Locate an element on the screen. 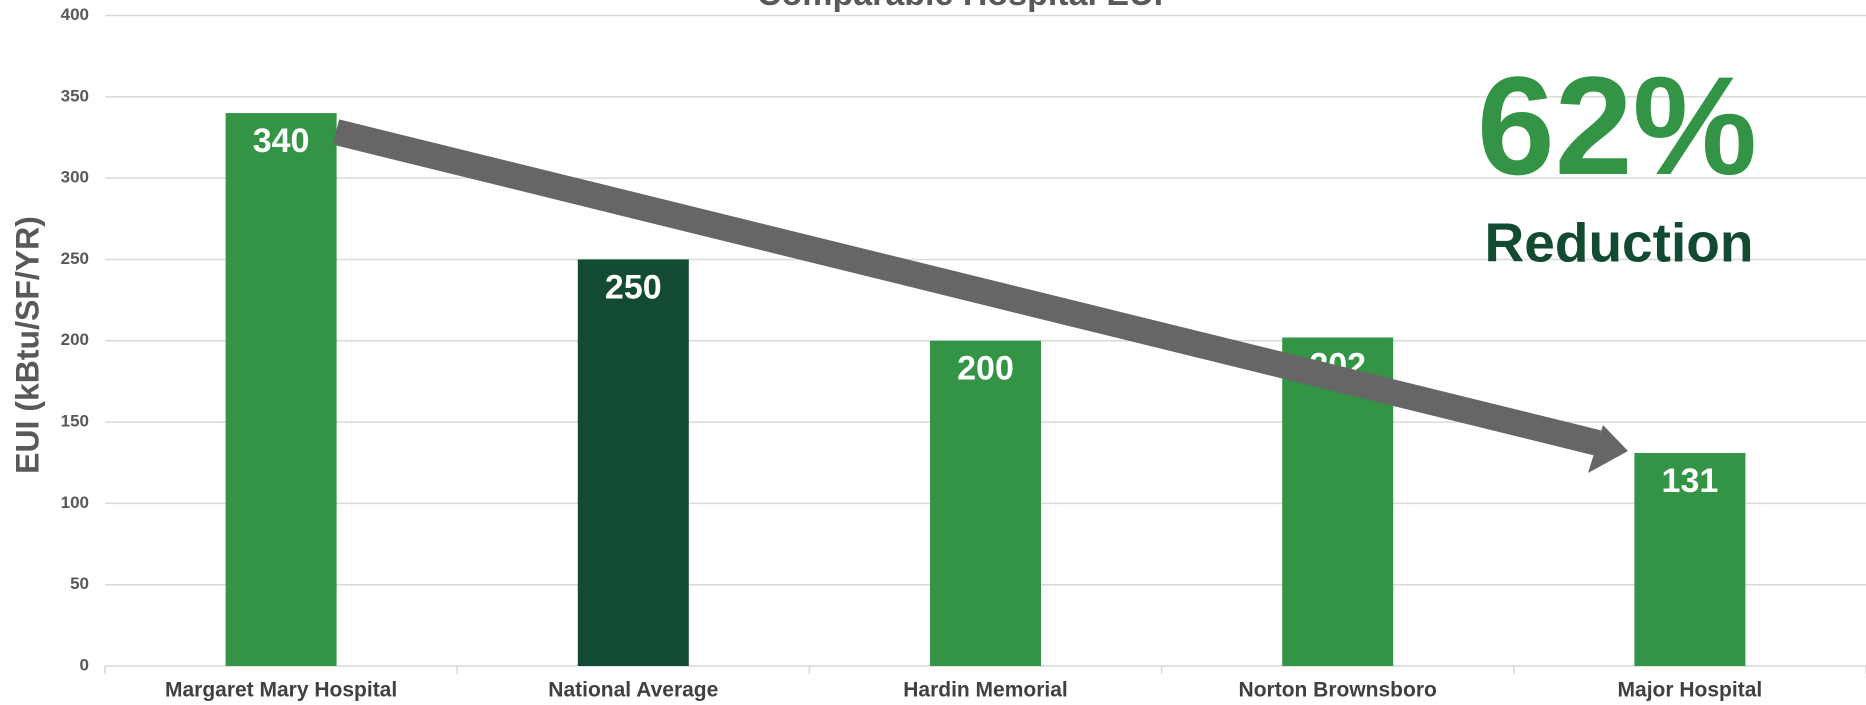 The width and height of the screenshot is (1866, 705). x-tick-label: Margaret Mary Hospital is located at coordinates (281, 690).